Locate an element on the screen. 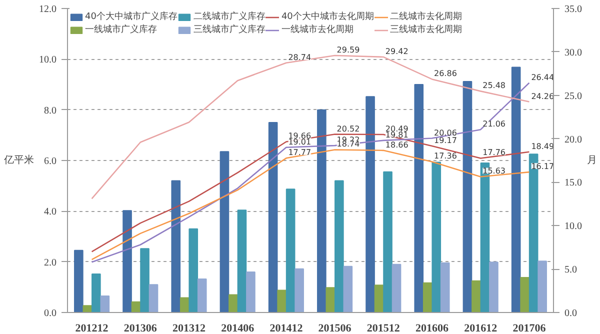  x-tick-label: 201406 is located at coordinates (238, 328).